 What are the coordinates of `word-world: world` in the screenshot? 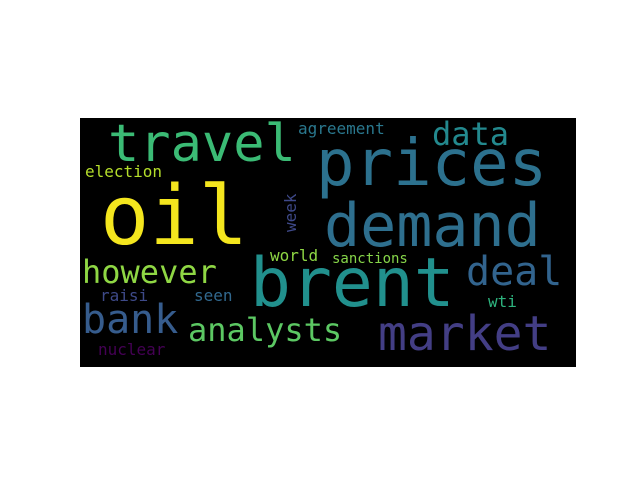 It's located at (294, 255).